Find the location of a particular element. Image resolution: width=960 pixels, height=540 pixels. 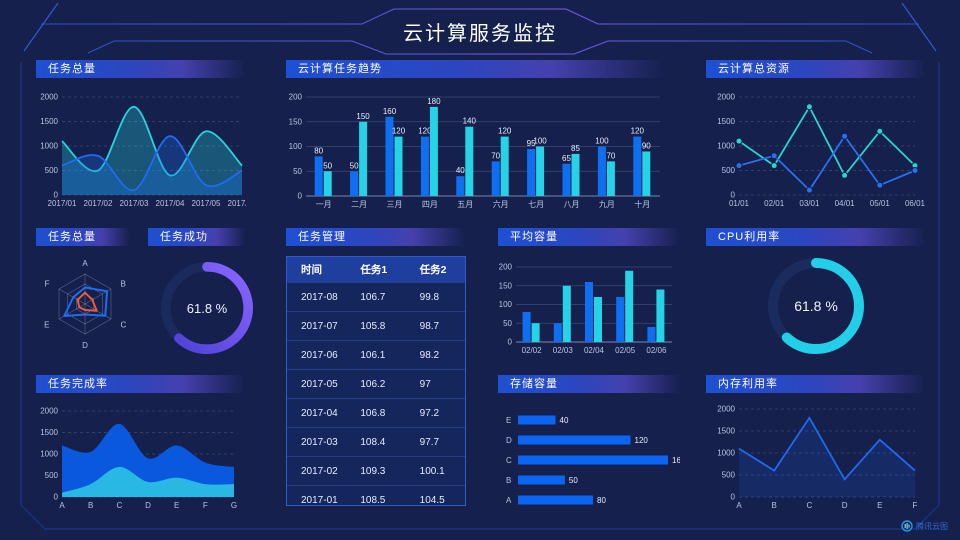

table-cell: 98.7 is located at coordinates (435, 326).